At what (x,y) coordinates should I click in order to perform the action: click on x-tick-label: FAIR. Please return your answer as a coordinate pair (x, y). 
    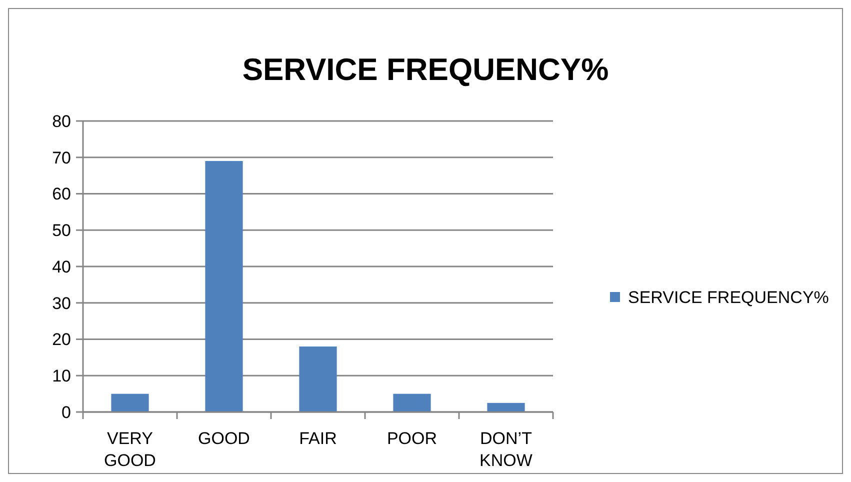
    Looking at the image, I should click on (318, 438).